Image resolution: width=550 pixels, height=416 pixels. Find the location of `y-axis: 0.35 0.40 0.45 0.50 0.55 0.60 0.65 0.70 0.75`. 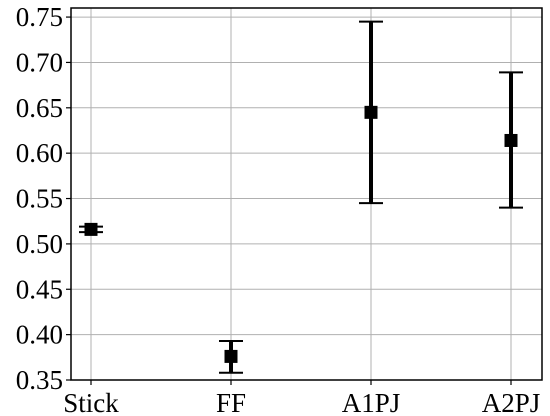

y-axis: 0.35 0.40 0.45 0.50 0.55 0.60 0.65 0.70 0.75 is located at coordinates (43, 198).